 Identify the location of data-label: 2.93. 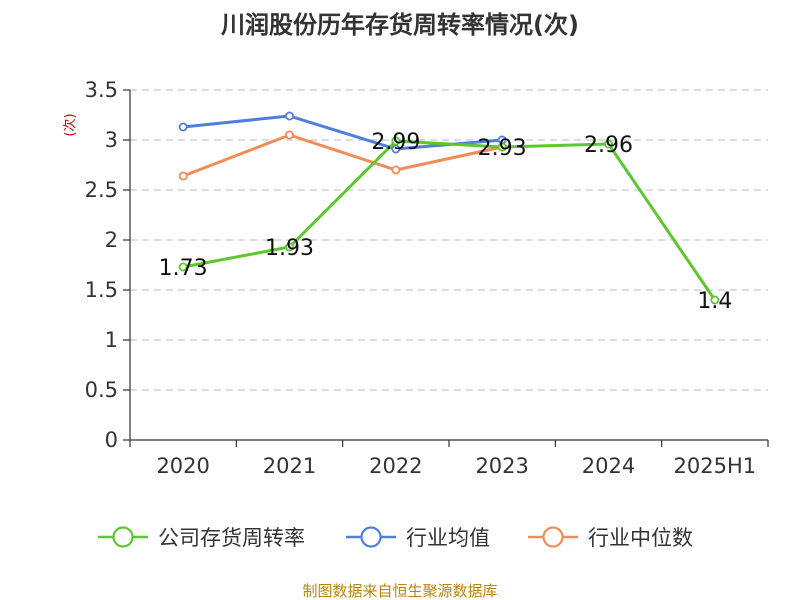
(502, 148).